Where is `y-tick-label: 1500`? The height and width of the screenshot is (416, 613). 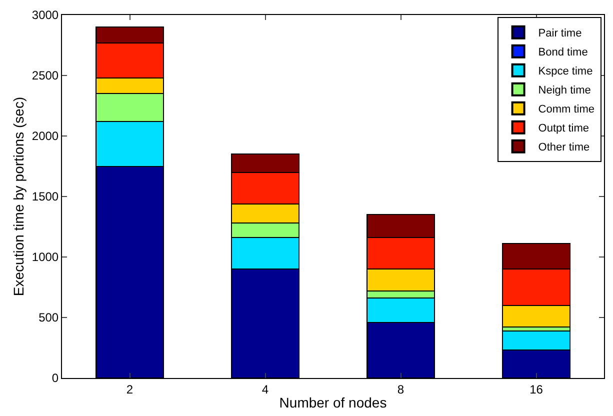 y-tick-label: 1500 is located at coordinates (45, 197).